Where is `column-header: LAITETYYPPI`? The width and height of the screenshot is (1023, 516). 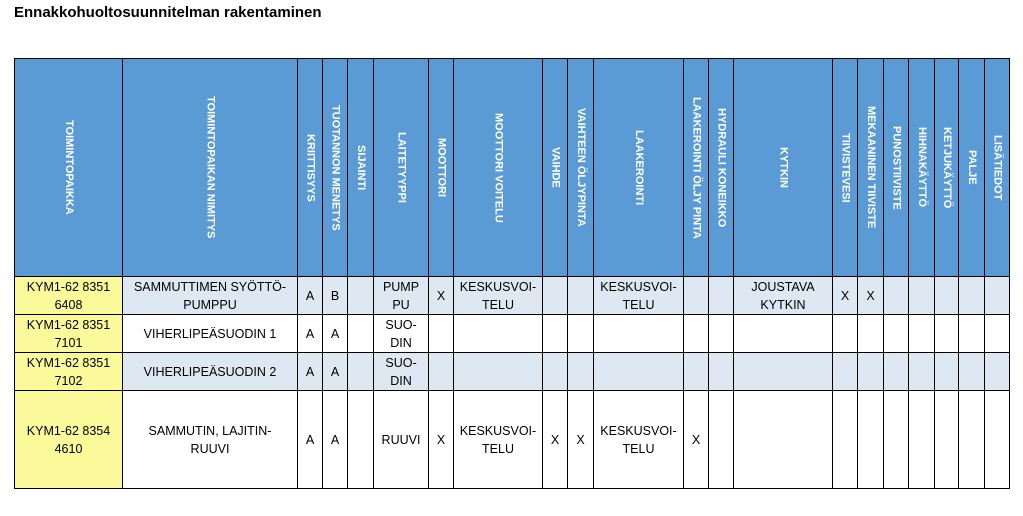
column-header: LAITETYYPPI is located at coordinates (401, 167).